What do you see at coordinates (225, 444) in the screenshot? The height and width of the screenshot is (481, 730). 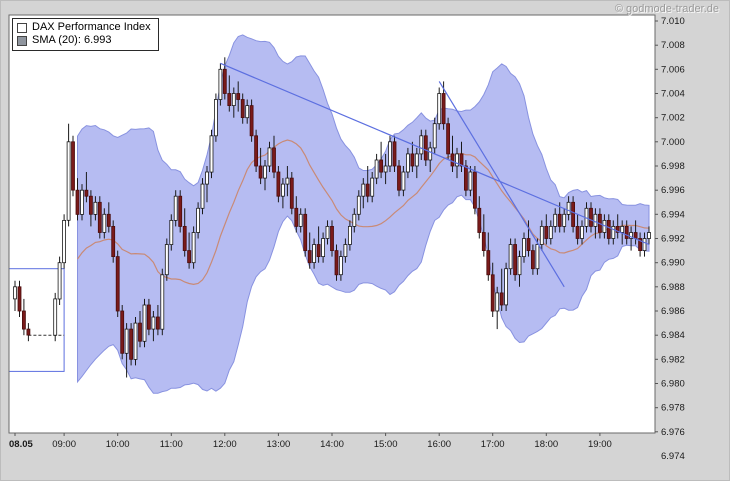 I see `x-axis-label: 12:00` at bounding box center [225, 444].